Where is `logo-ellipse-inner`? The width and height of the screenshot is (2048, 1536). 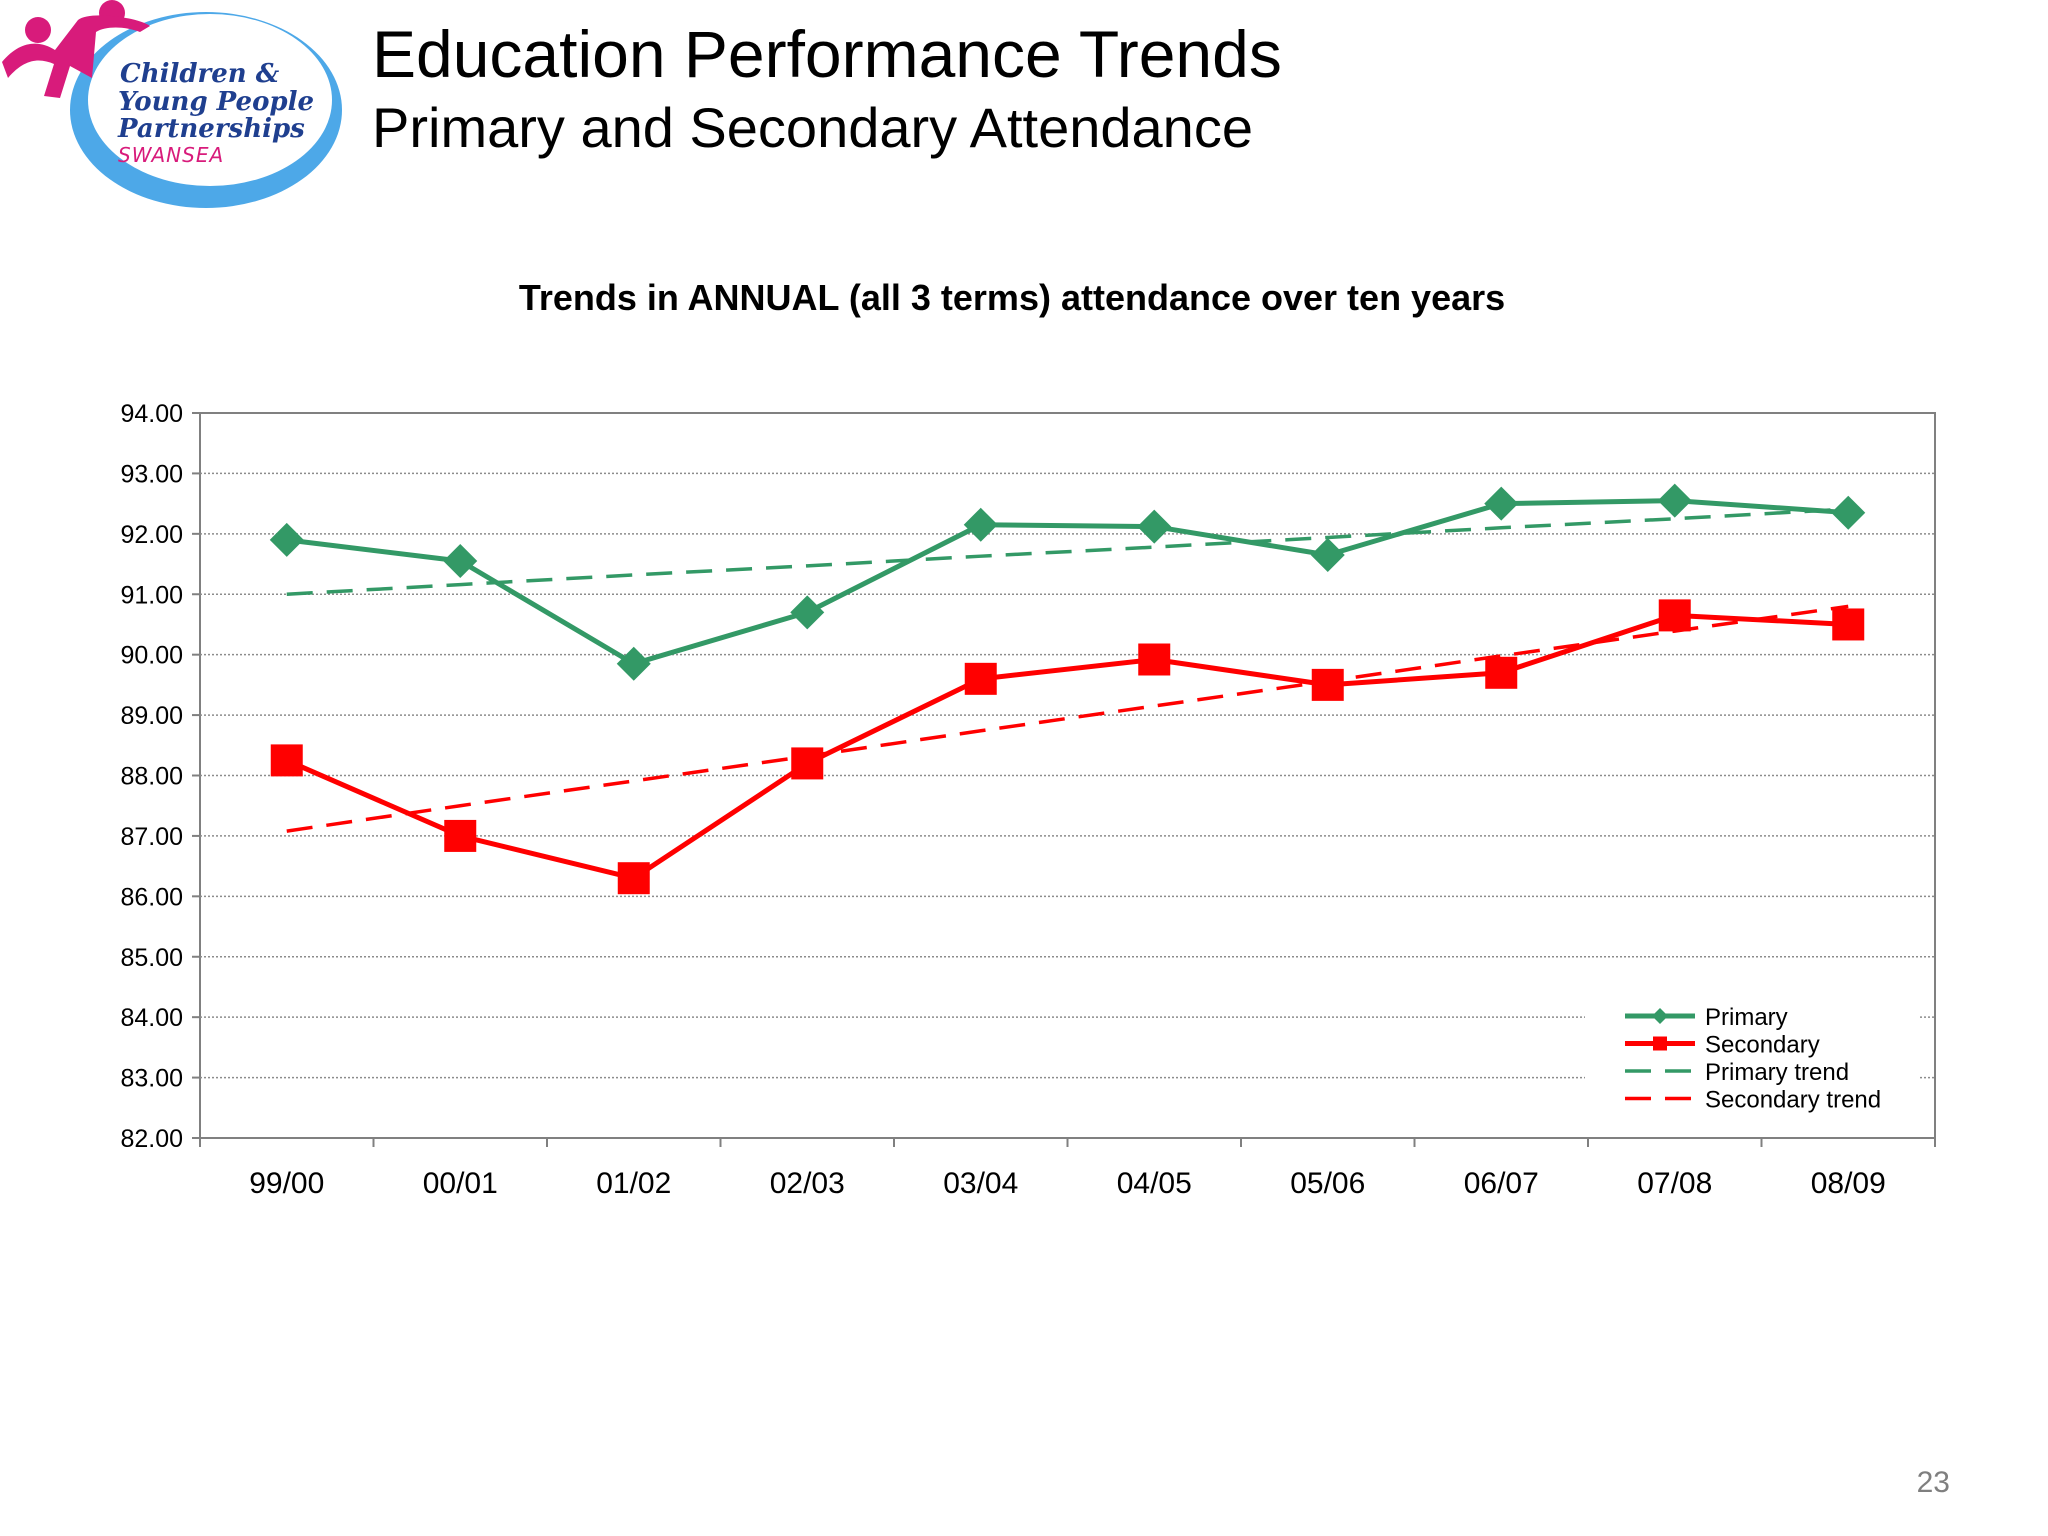
logo-ellipse-inner is located at coordinates (210, 100).